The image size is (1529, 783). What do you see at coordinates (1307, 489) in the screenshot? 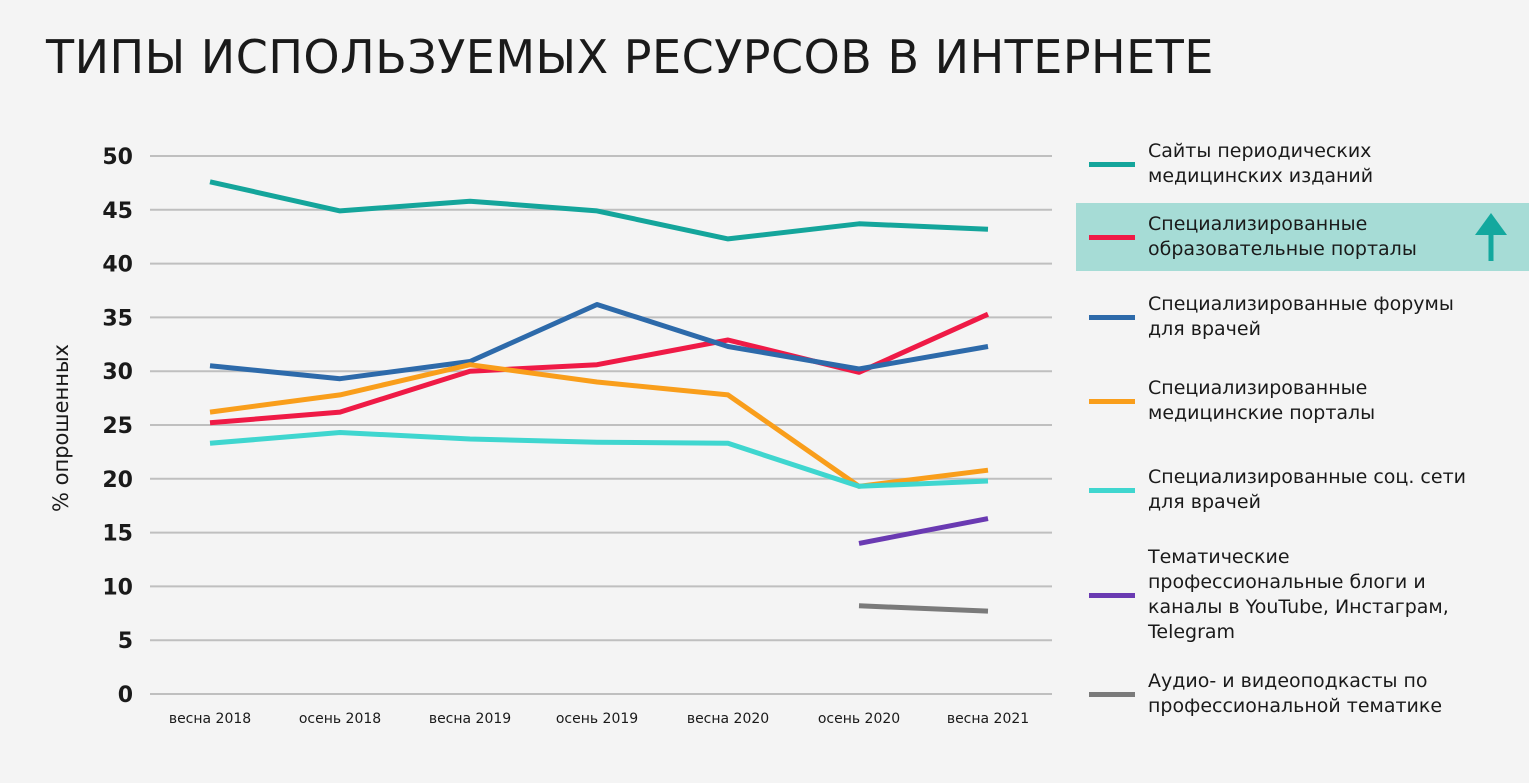
I see `legend-label: Специализированные соц. сети для врачей` at bounding box center [1307, 489].